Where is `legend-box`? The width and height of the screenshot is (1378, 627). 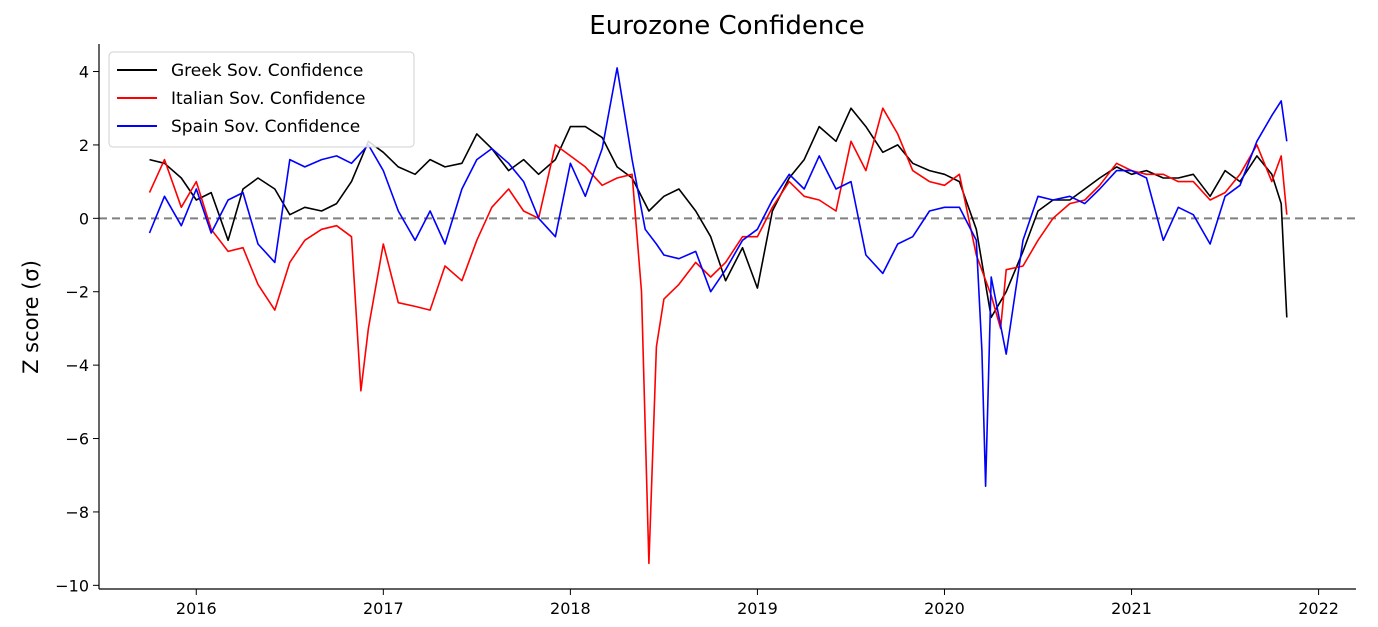
legend-box is located at coordinates (261, 99).